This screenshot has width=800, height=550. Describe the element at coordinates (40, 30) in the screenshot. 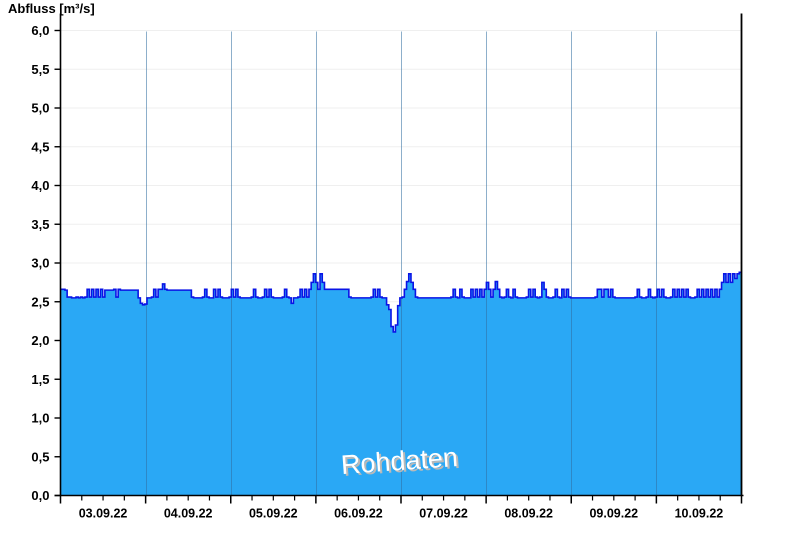

I see `svg-text: 6,0` at that location.